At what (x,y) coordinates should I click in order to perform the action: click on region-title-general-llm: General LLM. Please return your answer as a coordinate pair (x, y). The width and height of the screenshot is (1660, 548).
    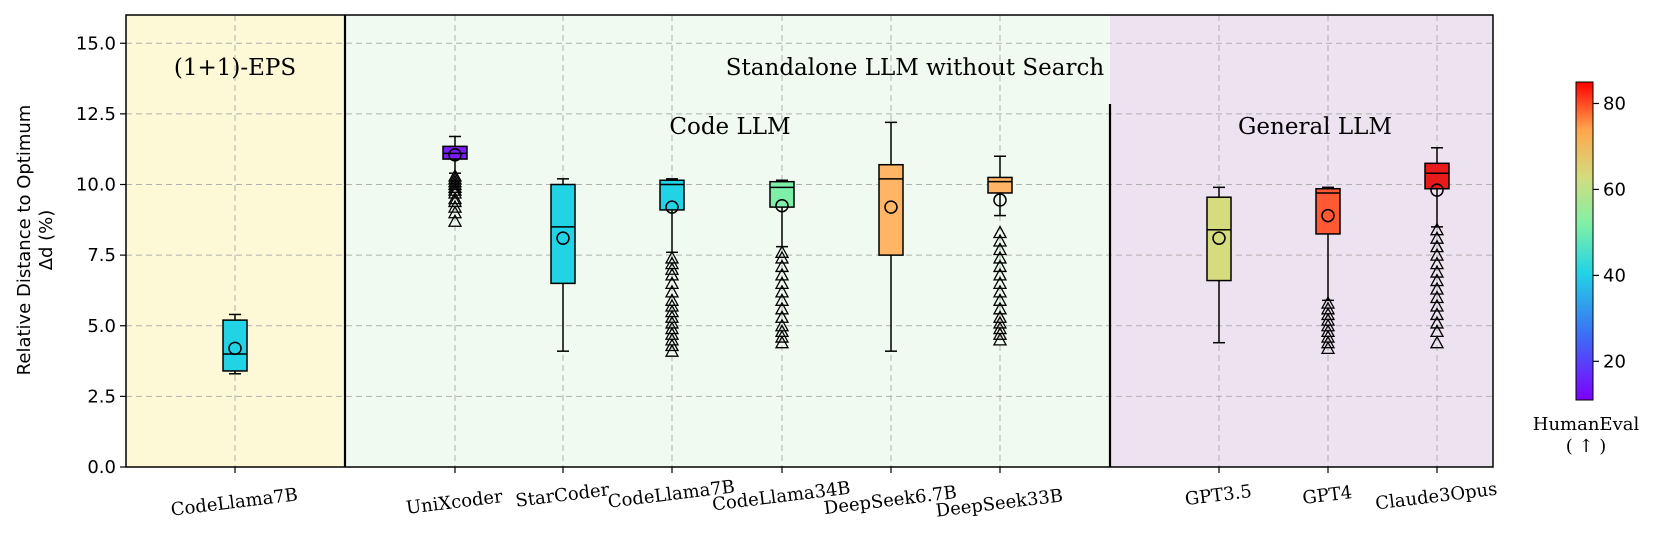
    Looking at the image, I should click on (1315, 127).